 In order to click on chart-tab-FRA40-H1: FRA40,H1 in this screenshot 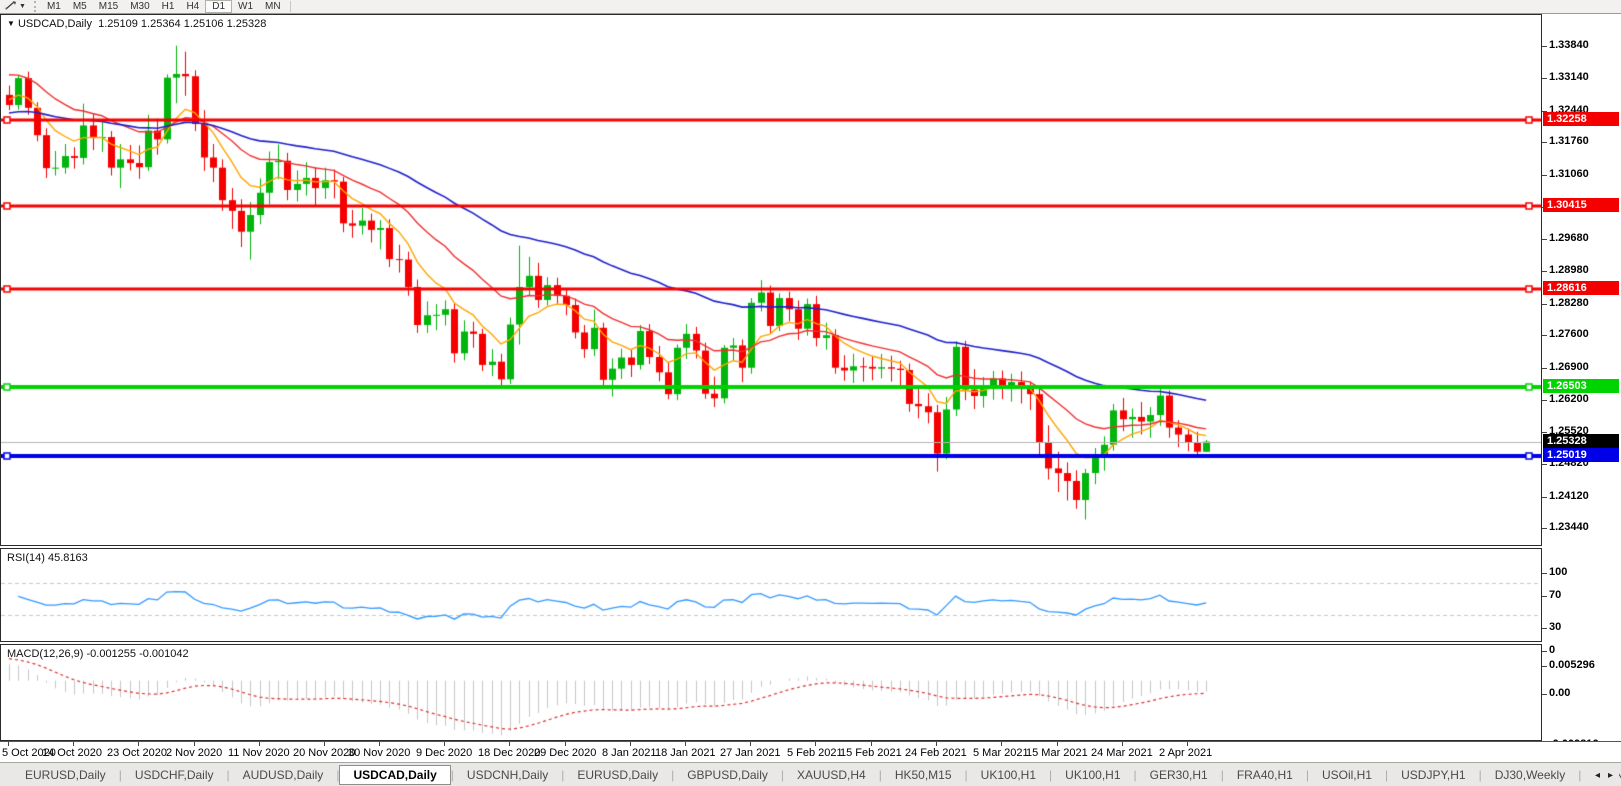, I will do `click(1264, 774)`.